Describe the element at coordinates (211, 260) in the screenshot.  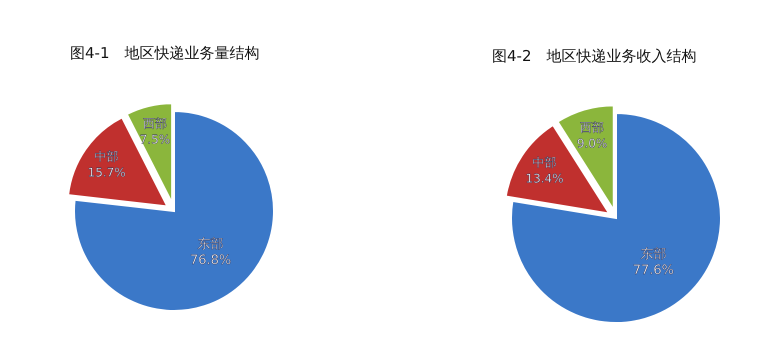
I see `data-label: 76.8%` at that location.